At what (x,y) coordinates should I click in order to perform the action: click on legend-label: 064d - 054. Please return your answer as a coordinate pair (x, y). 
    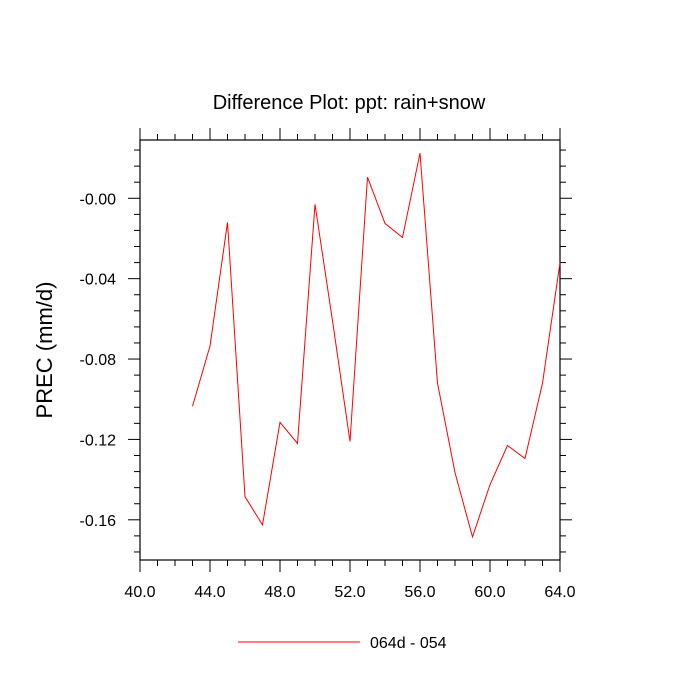
    Looking at the image, I should click on (408, 643).